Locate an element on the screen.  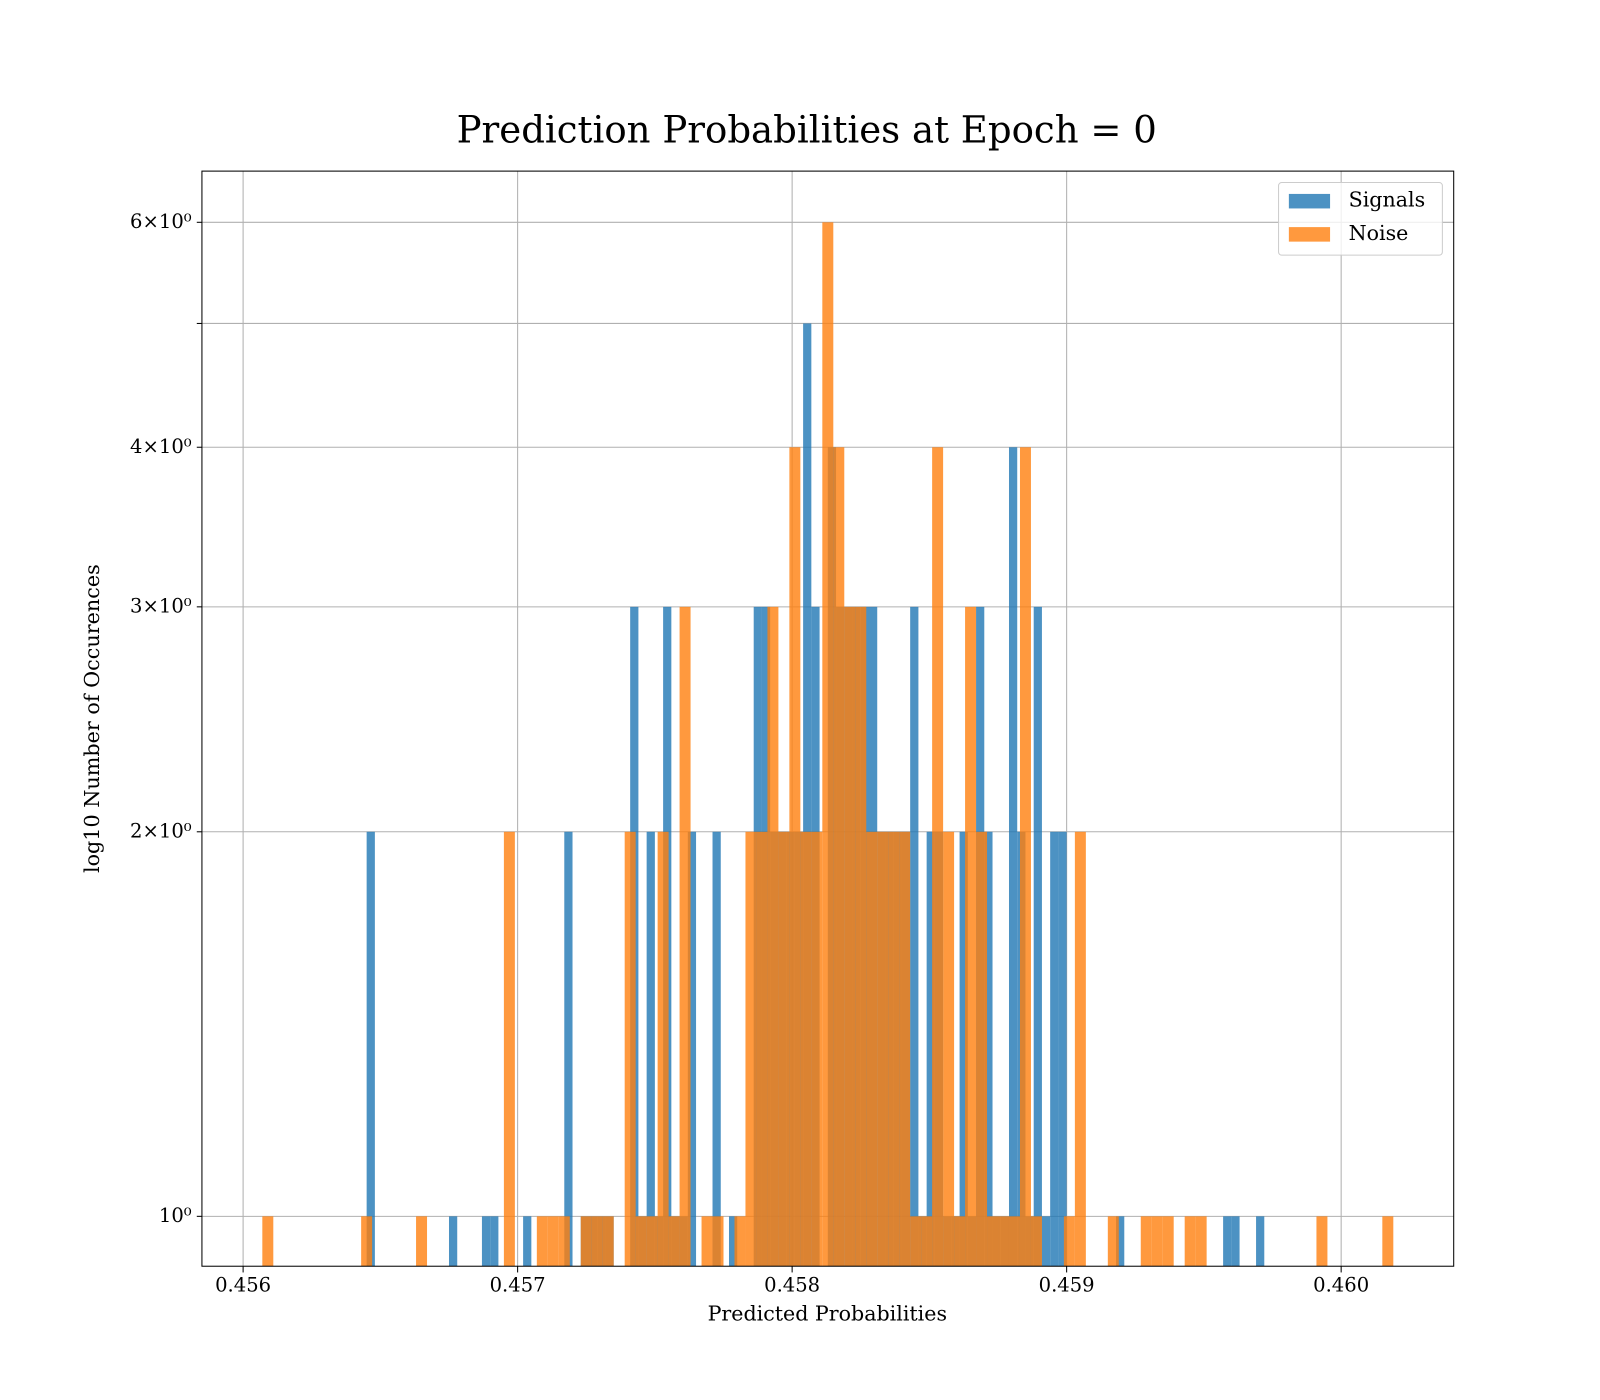
y-tick-label: 6×10⁰ is located at coordinates (161, 221).